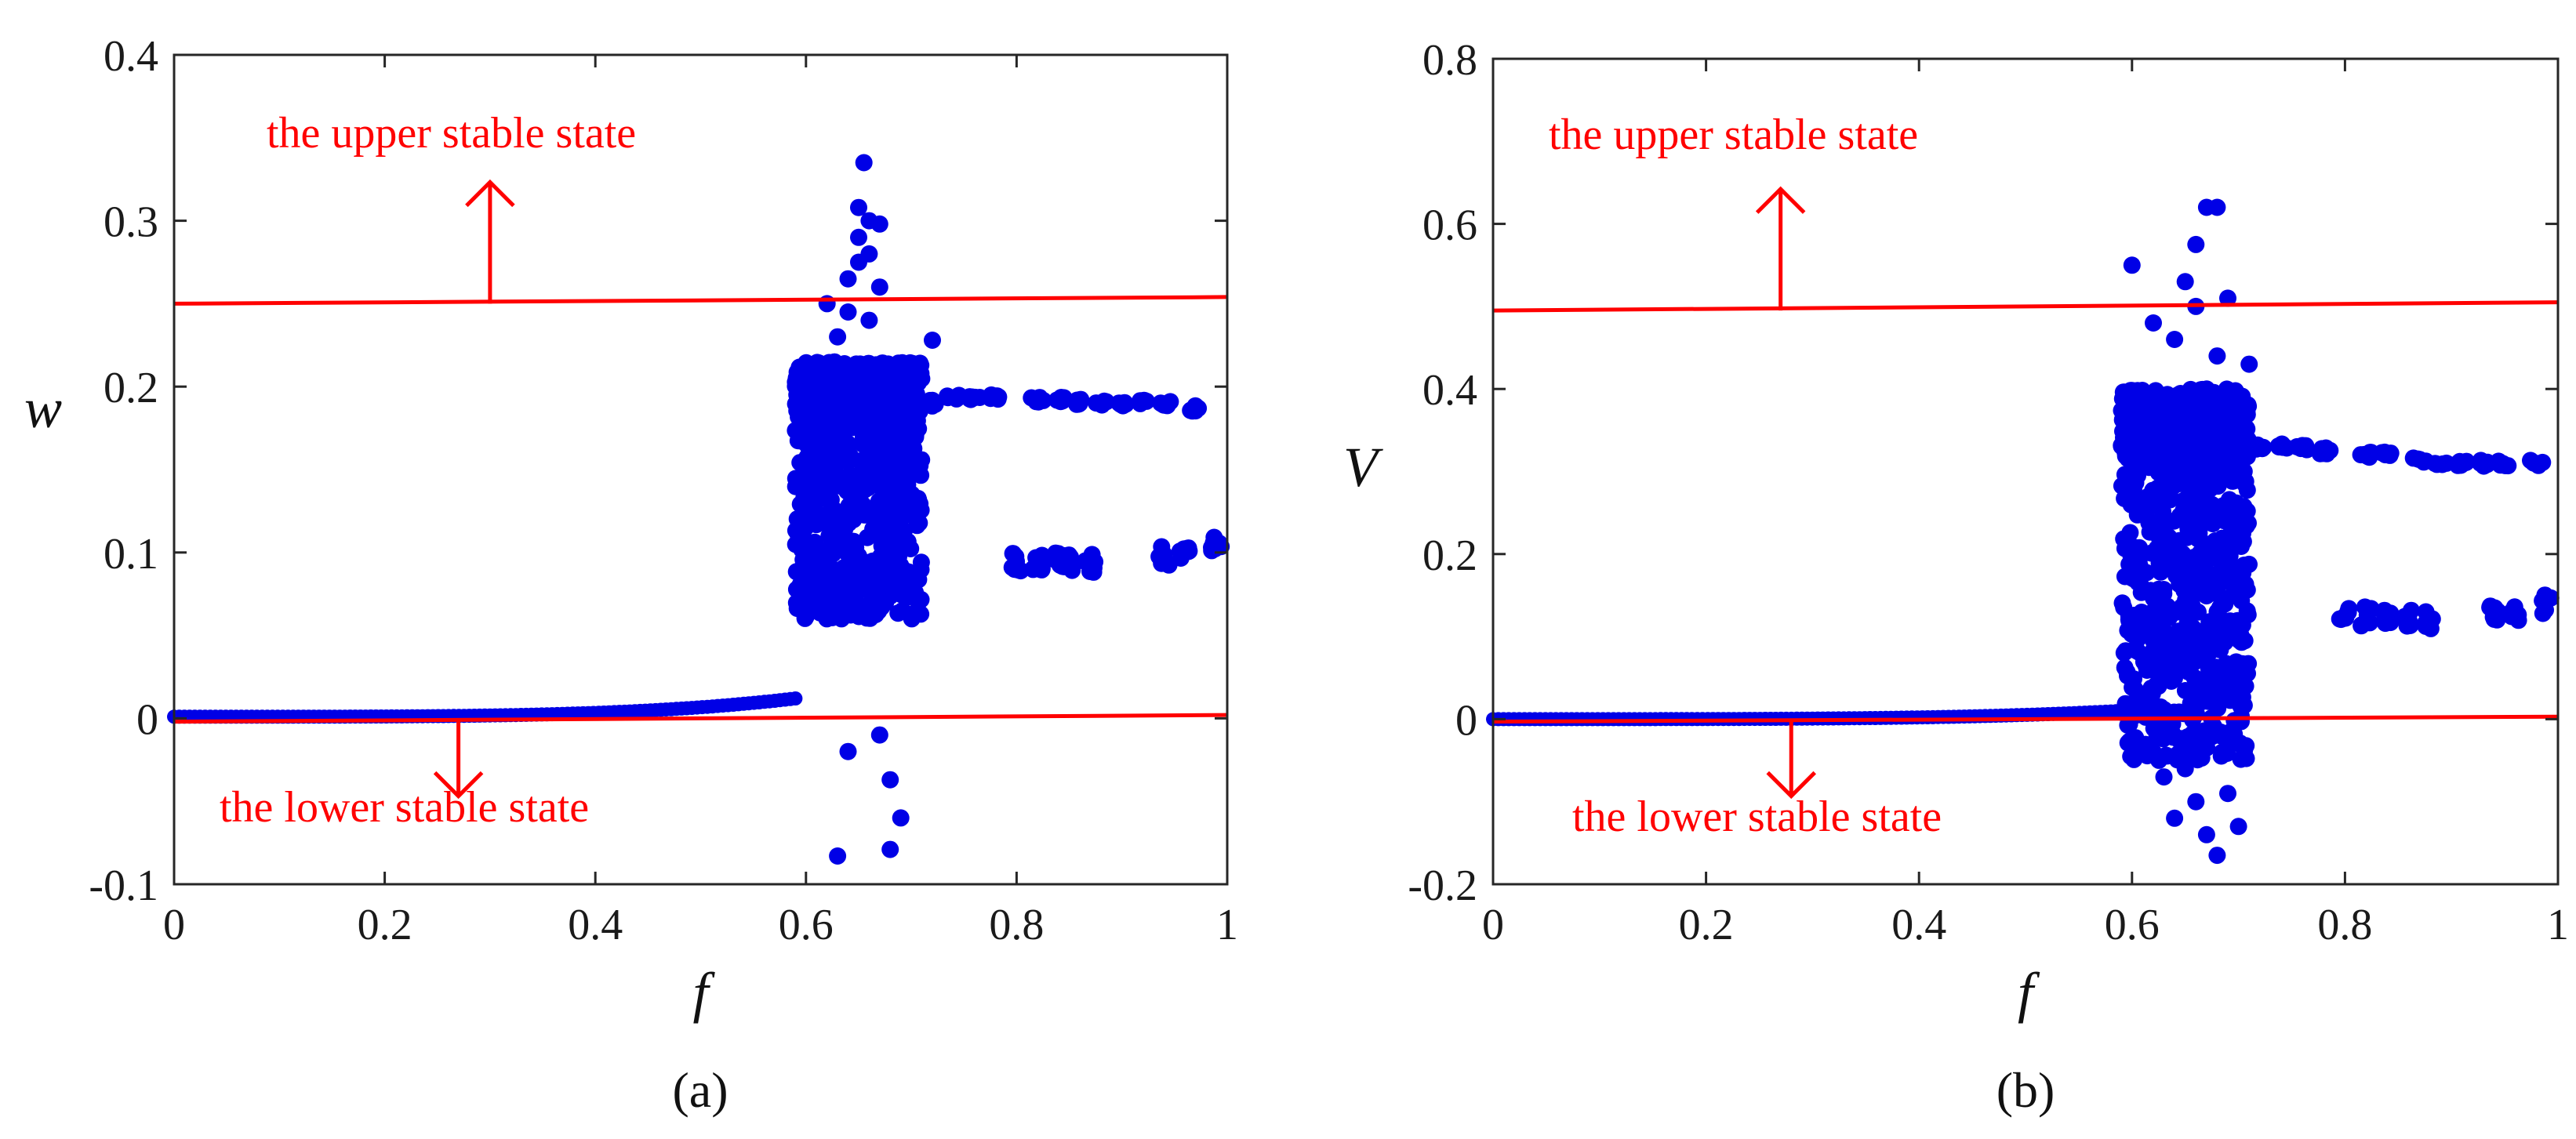  I want to click on y-tick-label: 0.8, so click(1449, 60).